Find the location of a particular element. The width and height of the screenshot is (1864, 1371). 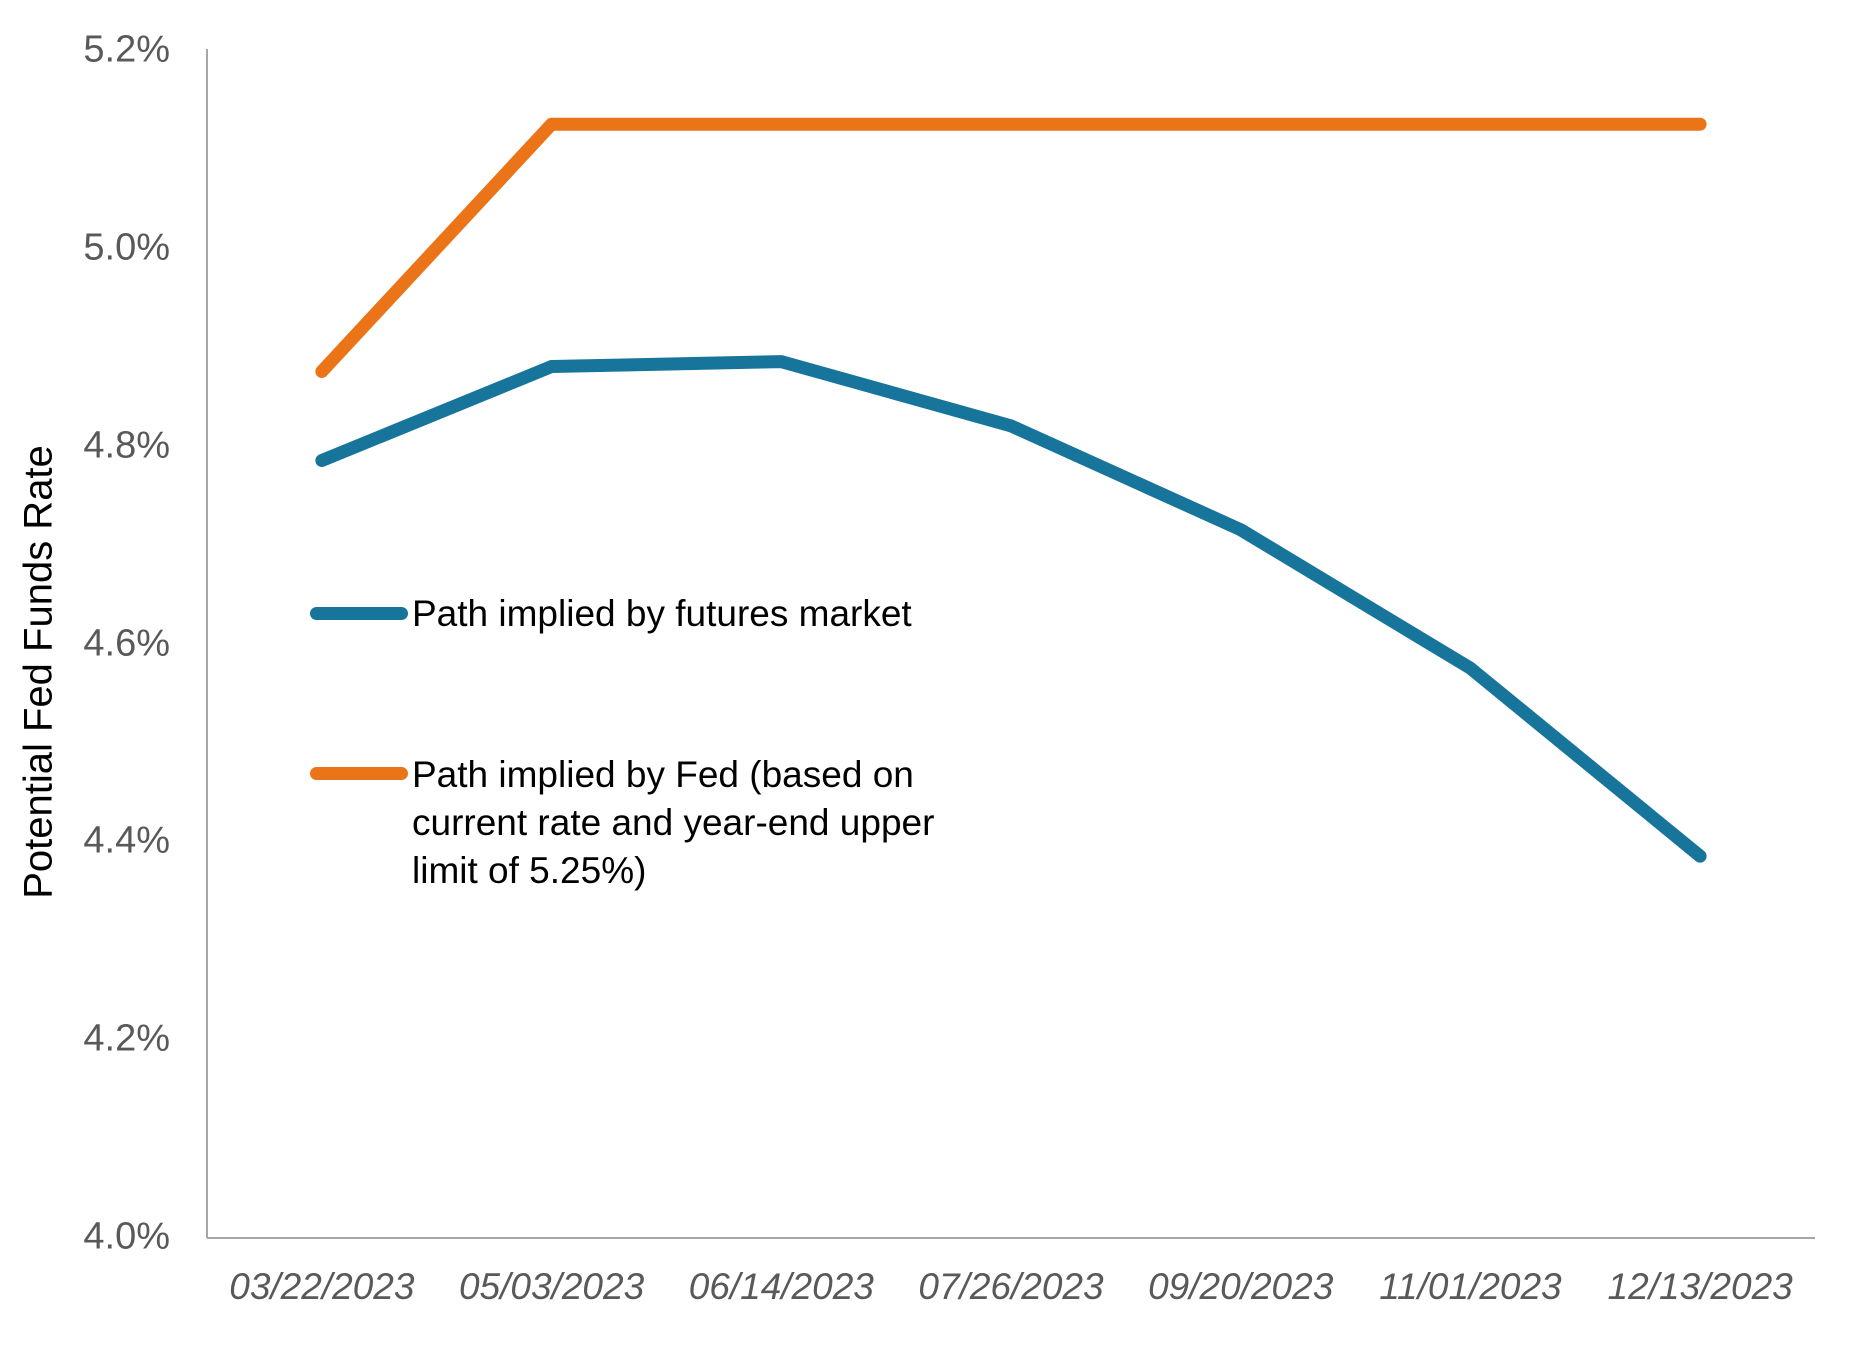

x-tick-label: 11/01/2023 is located at coordinates (1470, 1286).